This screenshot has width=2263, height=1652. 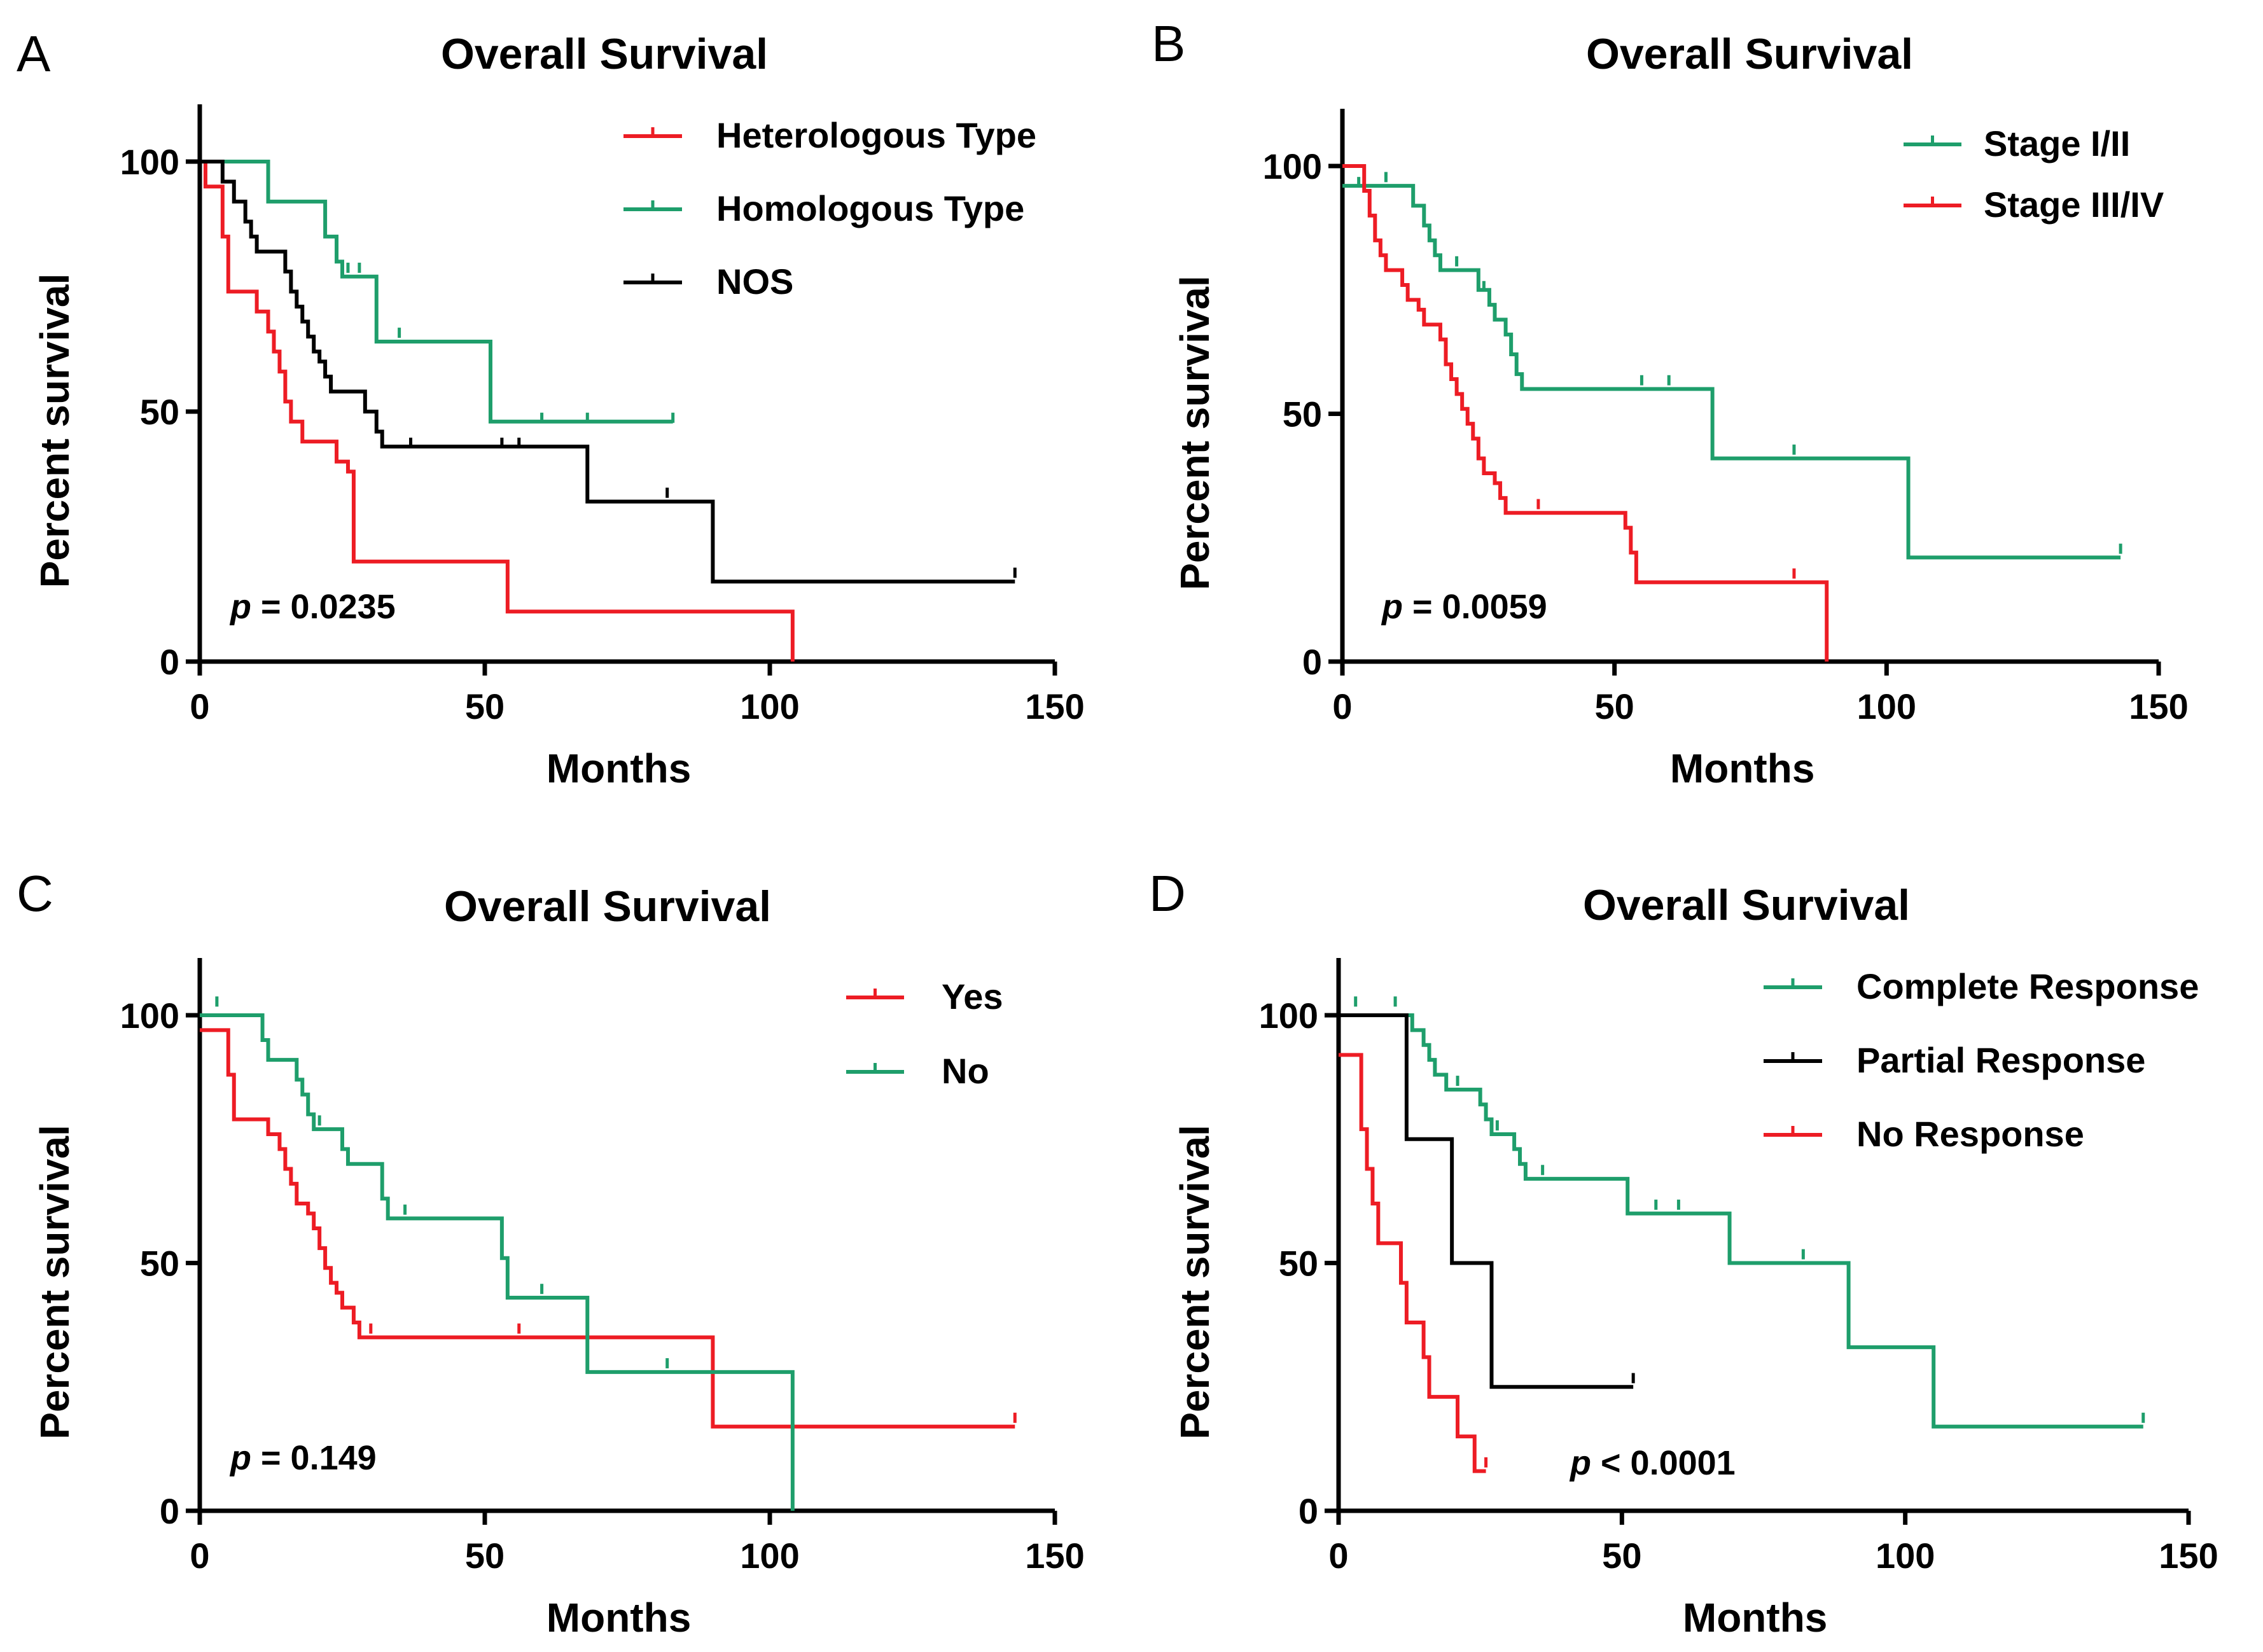 I want to click on legend-label: Complete Response, so click(x=2027, y=986).